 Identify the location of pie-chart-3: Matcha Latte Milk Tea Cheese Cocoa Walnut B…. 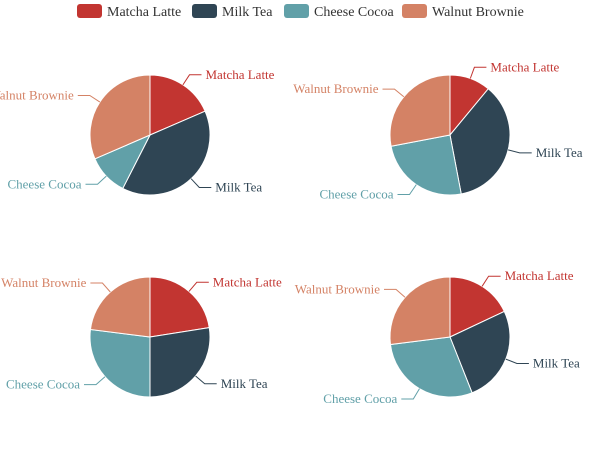
(141, 336).